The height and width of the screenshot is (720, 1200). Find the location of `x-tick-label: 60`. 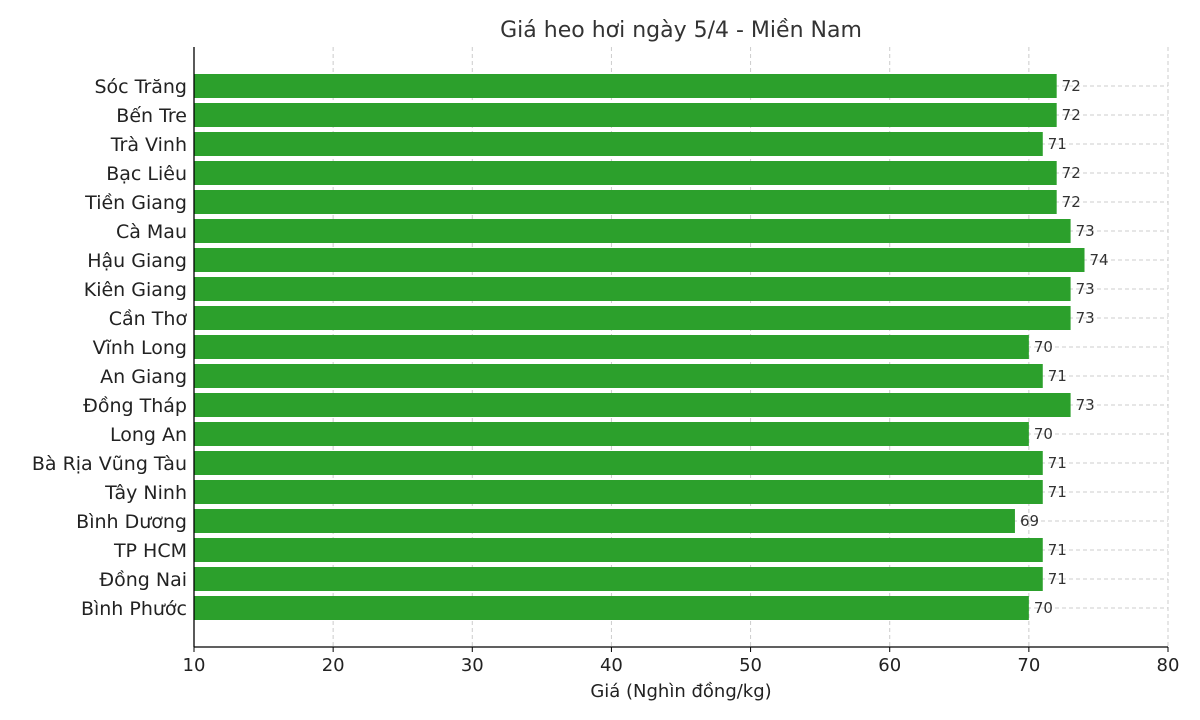

x-tick-label: 60 is located at coordinates (889, 665).